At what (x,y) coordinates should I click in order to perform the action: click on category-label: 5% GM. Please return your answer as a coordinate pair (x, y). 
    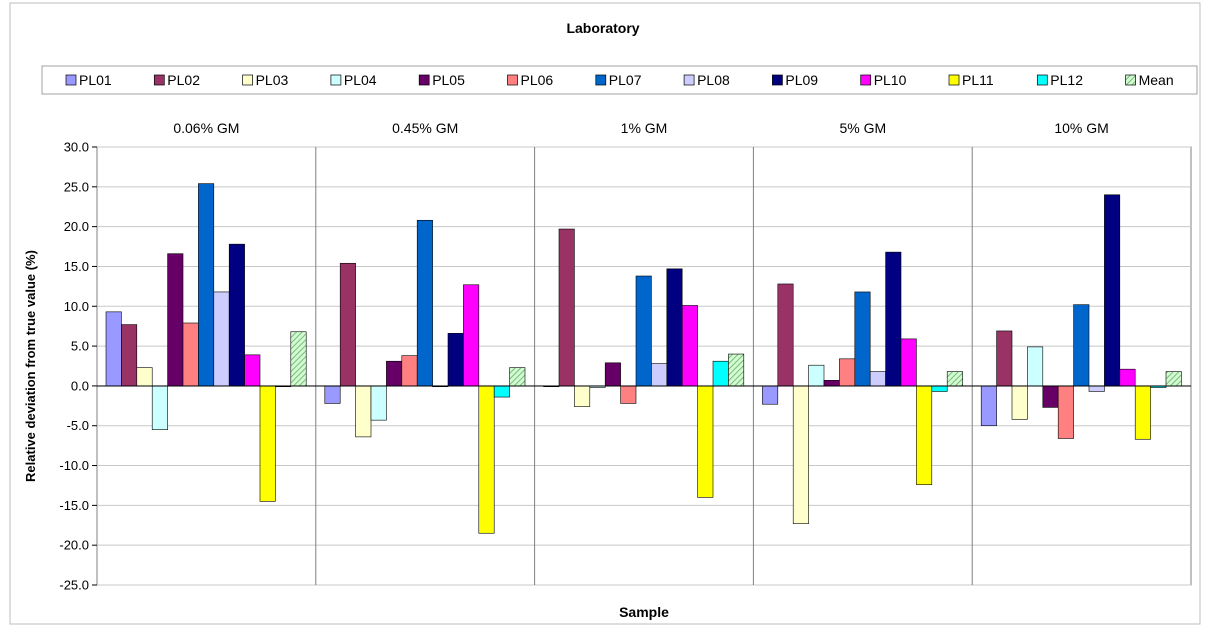
    Looking at the image, I should click on (862, 128).